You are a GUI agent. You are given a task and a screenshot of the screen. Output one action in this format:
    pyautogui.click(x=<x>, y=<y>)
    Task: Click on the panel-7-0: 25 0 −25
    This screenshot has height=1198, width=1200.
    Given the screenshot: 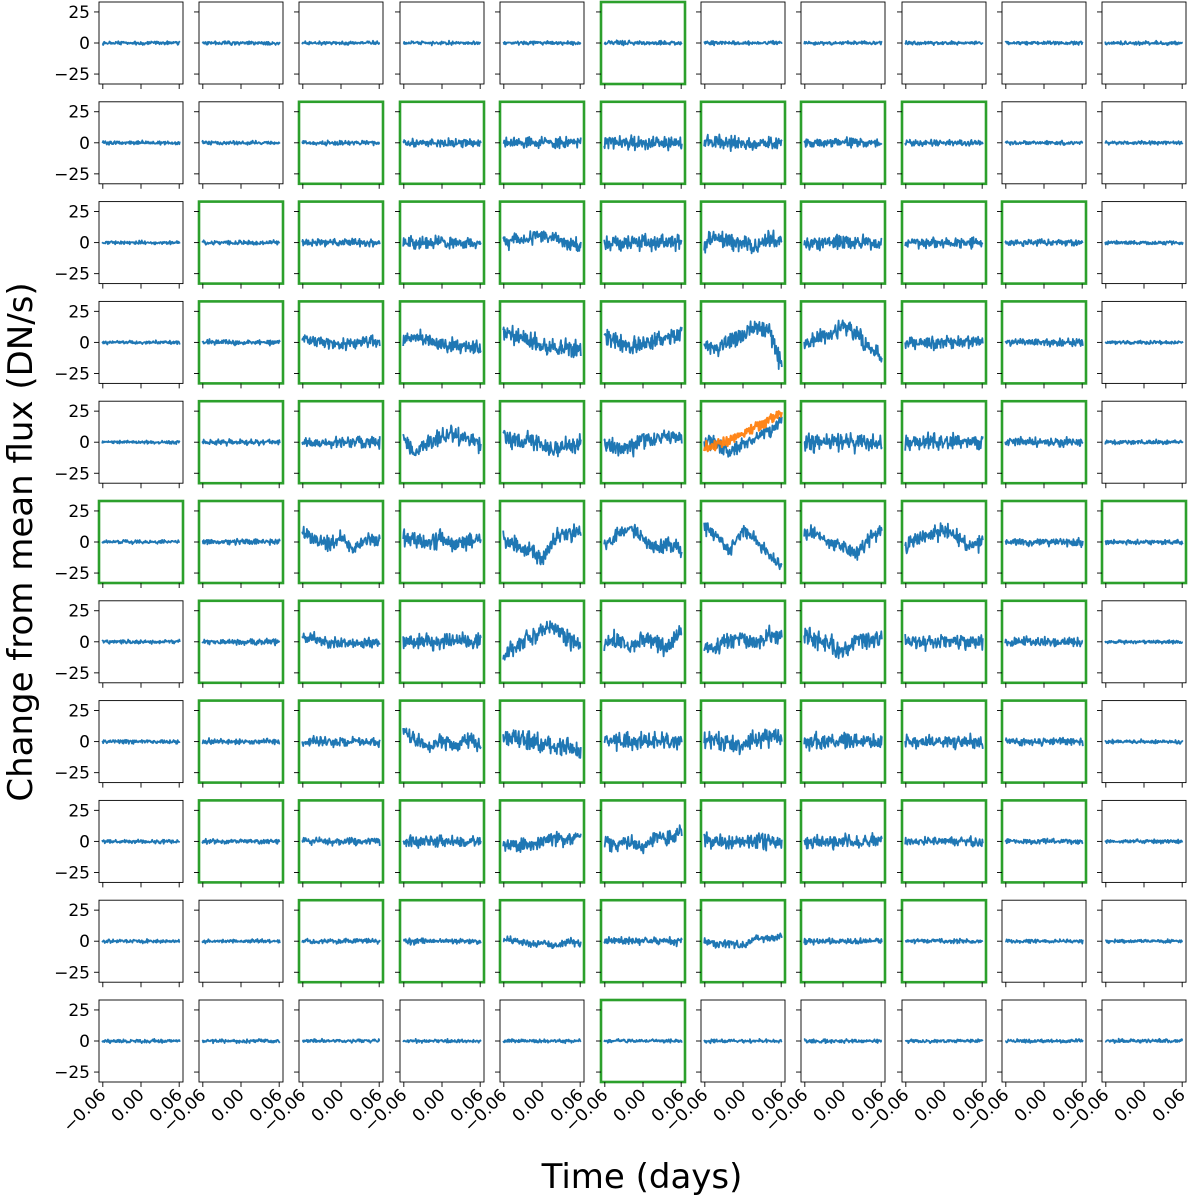 What is the action you would take?
    pyautogui.click(x=119, y=744)
    